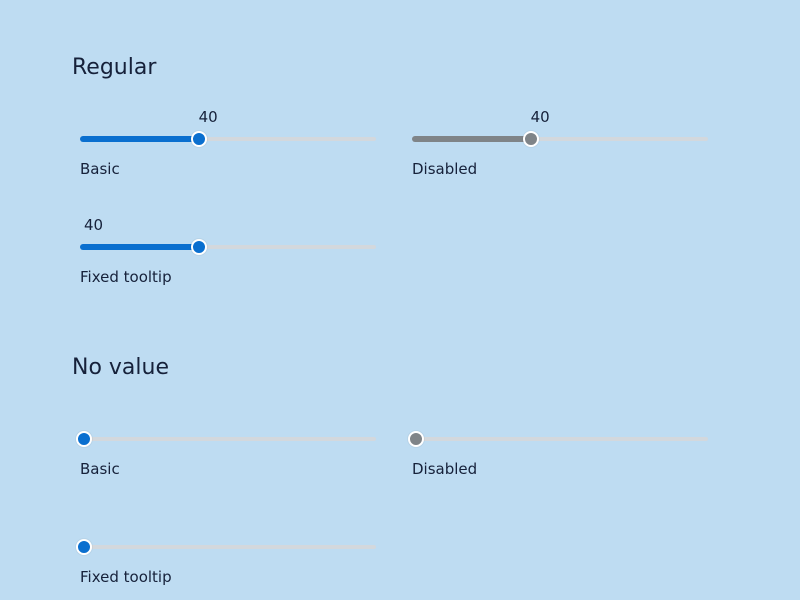 Image resolution: width=800 pixels, height=600 pixels. Describe the element at coordinates (445, 169) in the screenshot. I see `regular-disabled-caption: Disabled` at that location.